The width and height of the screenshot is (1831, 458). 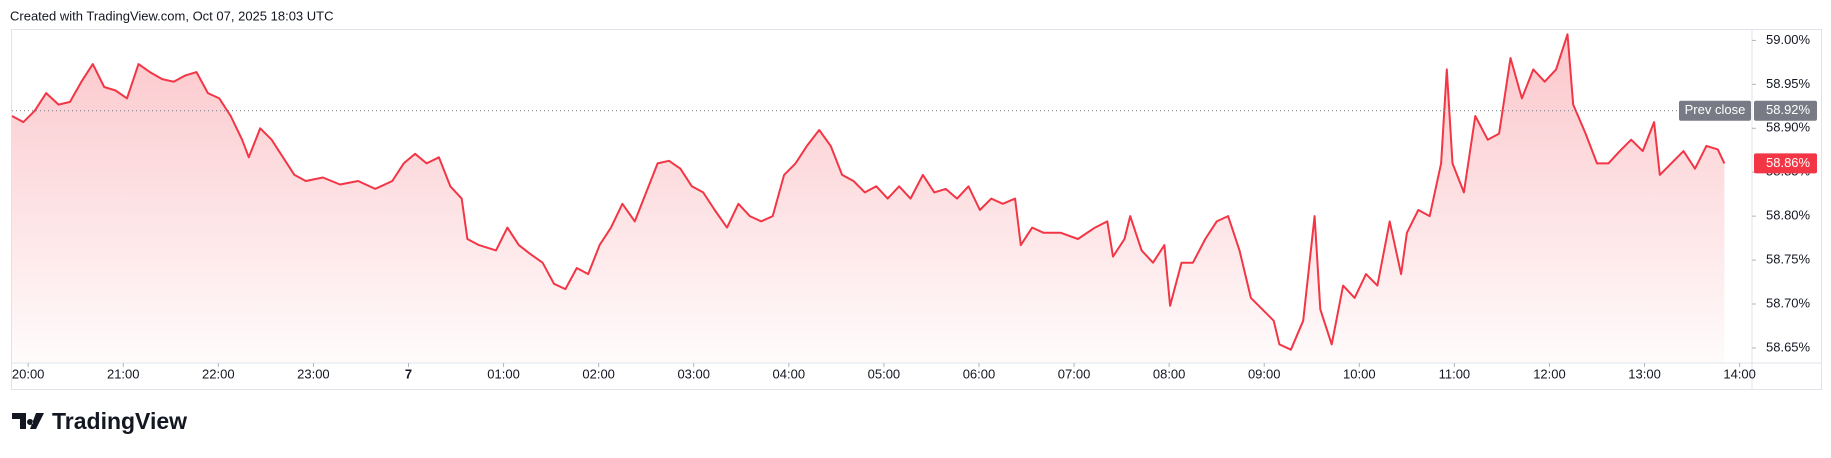 I want to click on x-tick-label: 14:00, so click(x=1739, y=373).